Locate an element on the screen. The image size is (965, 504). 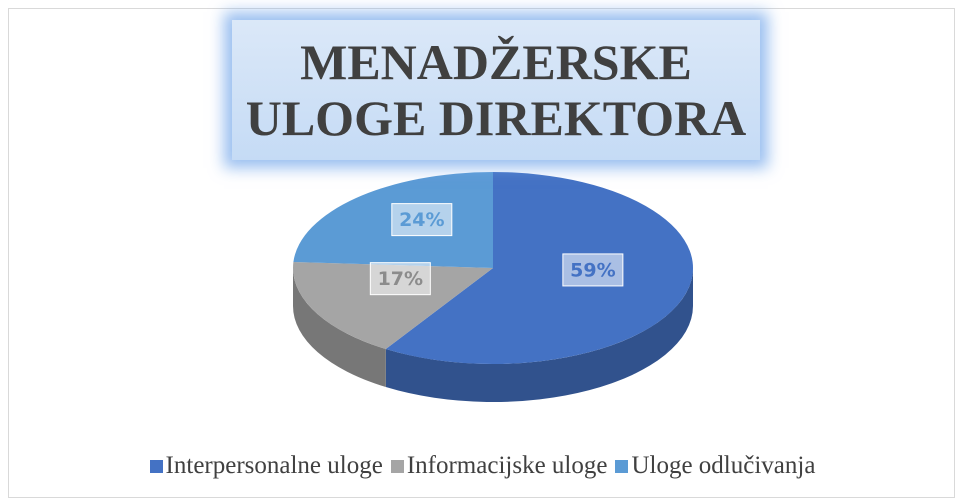
legend-item: Interpersonalne uloge is located at coordinates (266, 466).